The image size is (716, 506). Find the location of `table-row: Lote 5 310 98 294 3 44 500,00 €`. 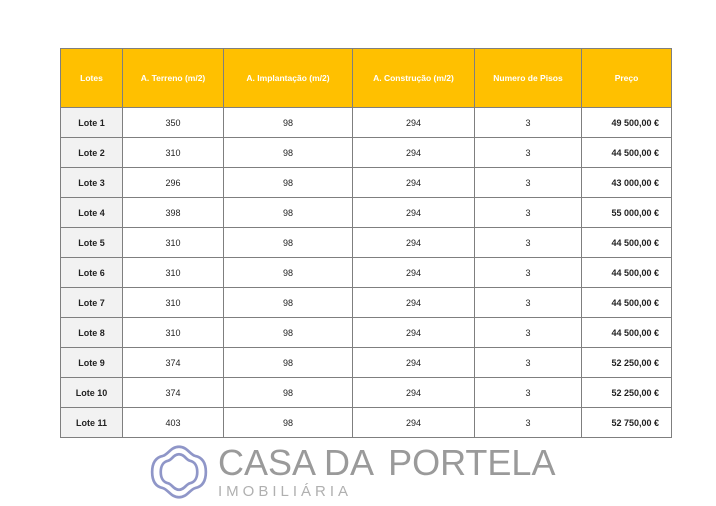

table-row: Lote 5 310 98 294 3 44 500,00 € is located at coordinates (366, 242).